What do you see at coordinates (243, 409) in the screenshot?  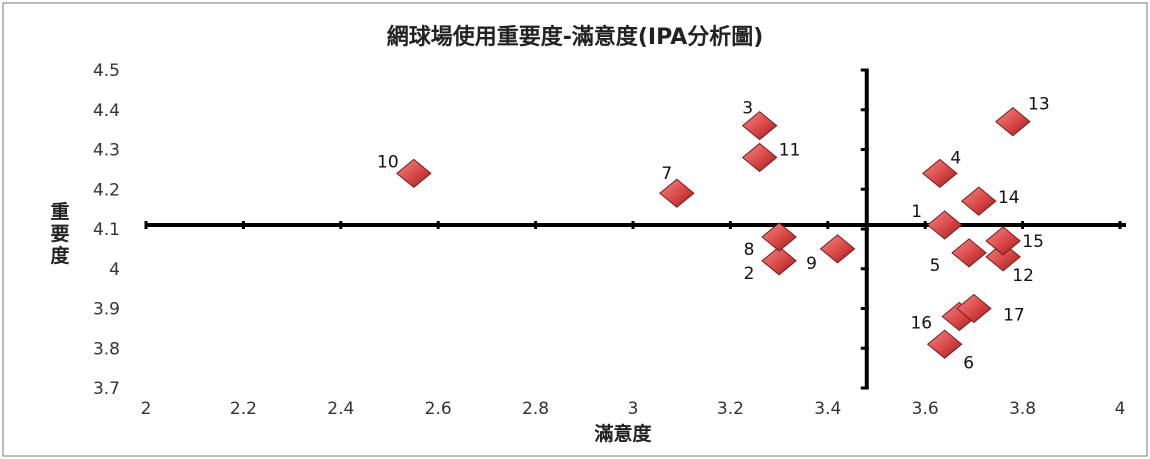 I see `x-tick-label: 2.2` at bounding box center [243, 409].